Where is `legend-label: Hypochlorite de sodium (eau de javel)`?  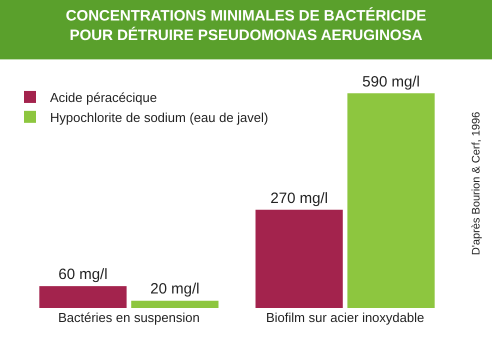
legend-label: Hypochlorite de sodium (eau de javel) is located at coordinates (159, 117).